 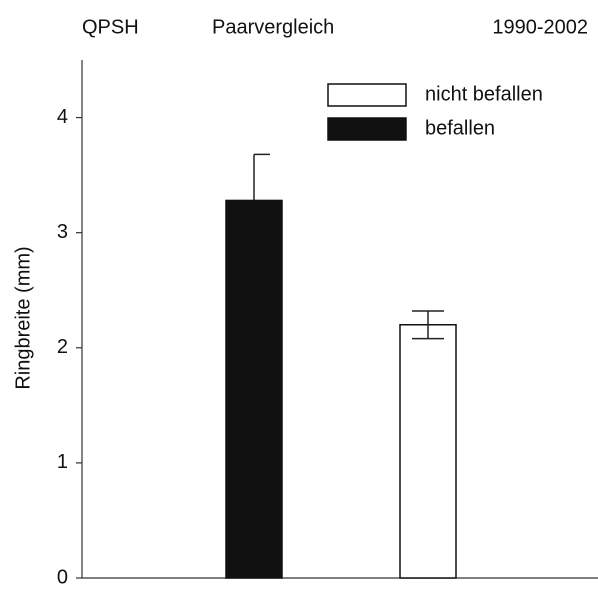 What do you see at coordinates (62, 117) in the screenshot?
I see `y-tick-label: 4` at bounding box center [62, 117].